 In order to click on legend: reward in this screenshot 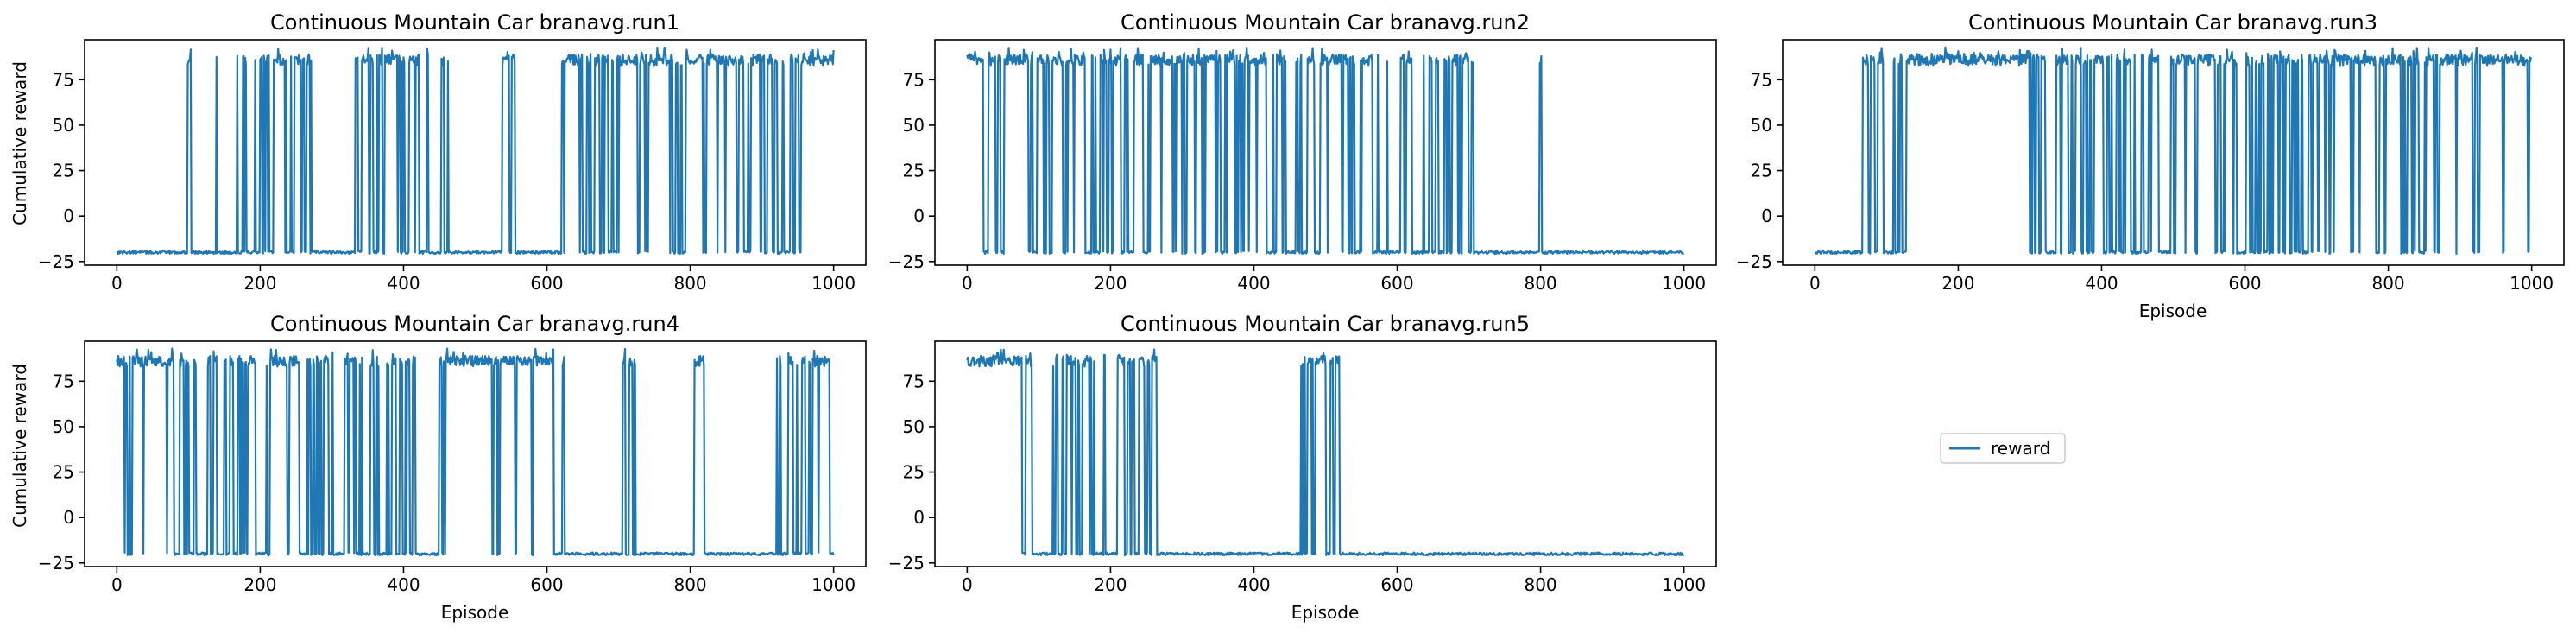, I will do `click(2003, 448)`.